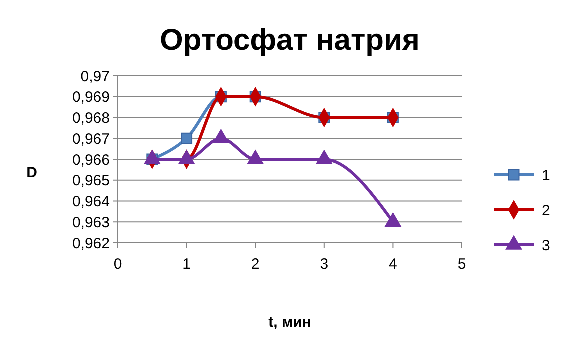 Image resolution: width=564 pixels, height=354 pixels. I want to click on x-axis-title: t, мин, so click(290, 322).